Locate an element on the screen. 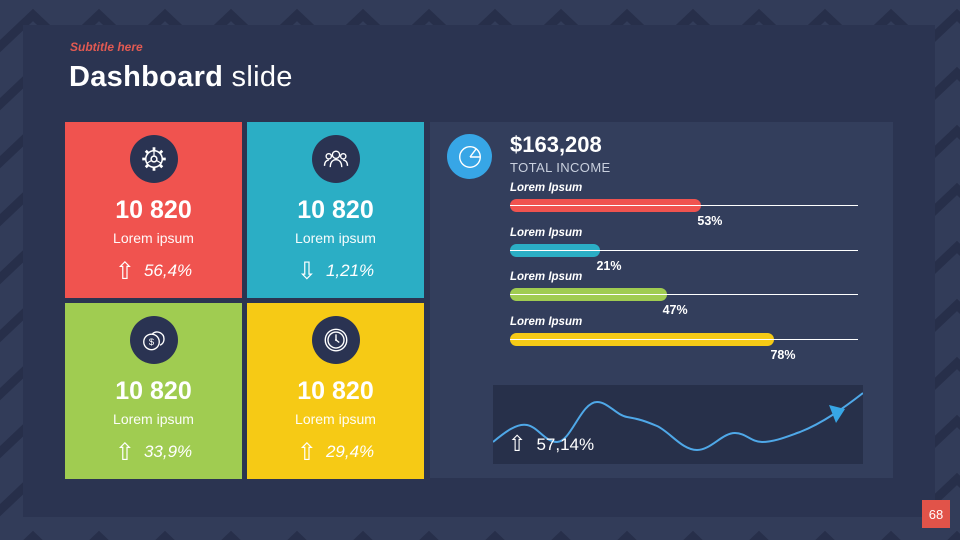 The width and height of the screenshot is (960, 540). trend-sparkline-panel: ⇧ 57,14% is located at coordinates (678, 424).